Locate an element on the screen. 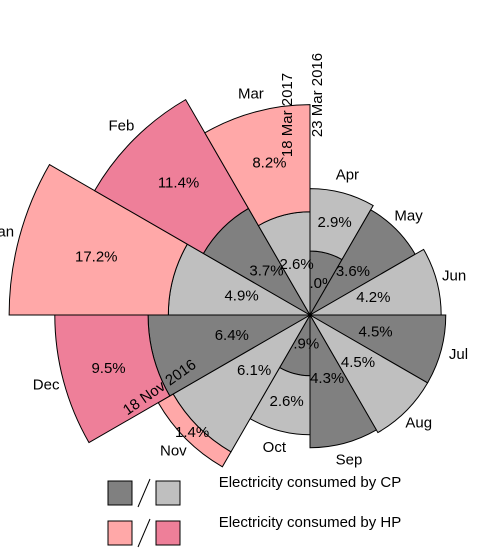  month-label: Sep is located at coordinates (349, 460).